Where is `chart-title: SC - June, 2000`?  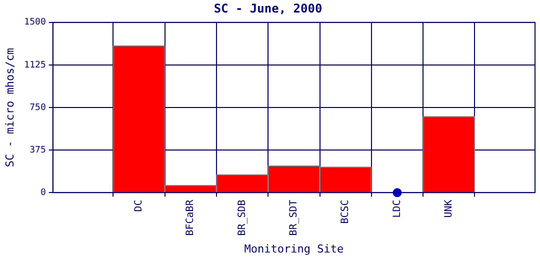 chart-title: SC - June, 2000 is located at coordinates (268, 8).